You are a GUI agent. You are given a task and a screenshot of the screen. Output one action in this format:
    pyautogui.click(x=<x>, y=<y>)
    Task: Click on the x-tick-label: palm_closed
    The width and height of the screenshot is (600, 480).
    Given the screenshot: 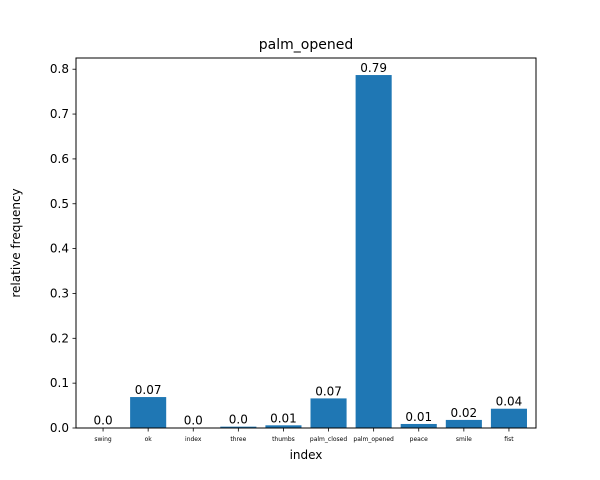 What is the action you would take?
    pyautogui.click(x=328, y=439)
    